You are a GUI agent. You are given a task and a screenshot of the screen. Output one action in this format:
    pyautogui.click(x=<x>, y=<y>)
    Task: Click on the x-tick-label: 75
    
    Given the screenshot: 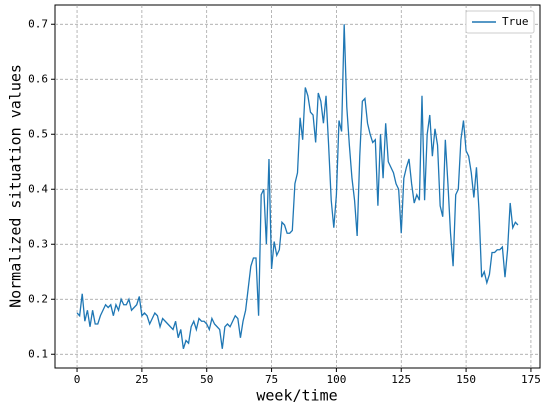 What is the action you would take?
    pyautogui.click(x=271, y=379)
    